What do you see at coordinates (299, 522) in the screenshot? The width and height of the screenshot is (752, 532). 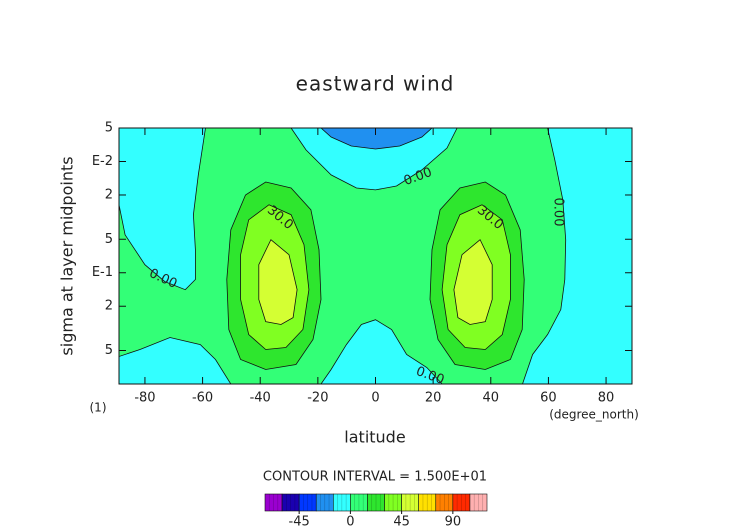 I see `colorbar-tick-label: -45` at bounding box center [299, 522].